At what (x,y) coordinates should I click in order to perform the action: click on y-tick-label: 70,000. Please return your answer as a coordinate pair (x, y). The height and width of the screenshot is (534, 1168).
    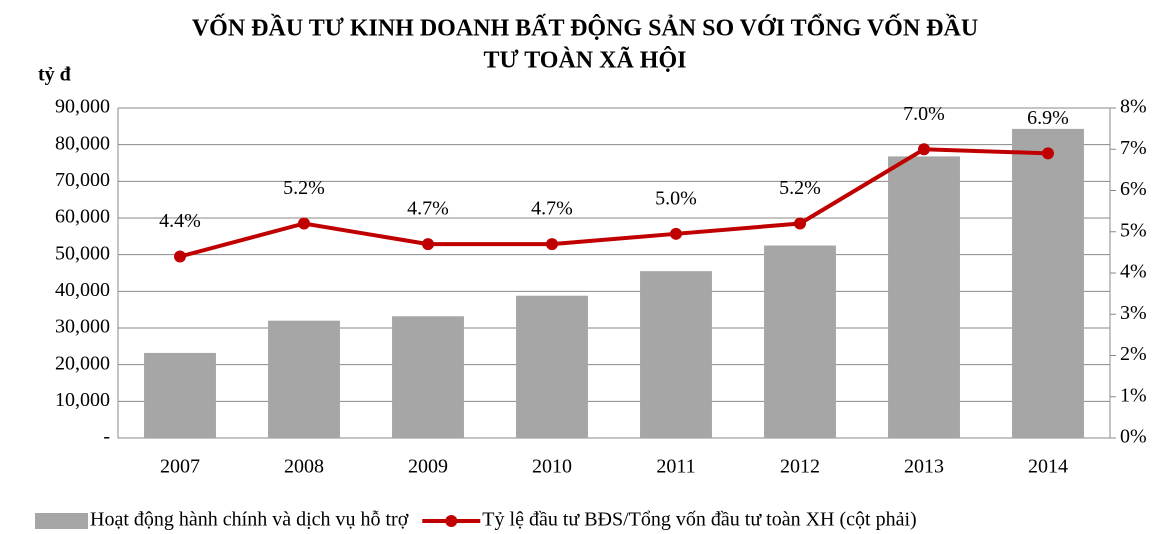
    Looking at the image, I should click on (82, 180).